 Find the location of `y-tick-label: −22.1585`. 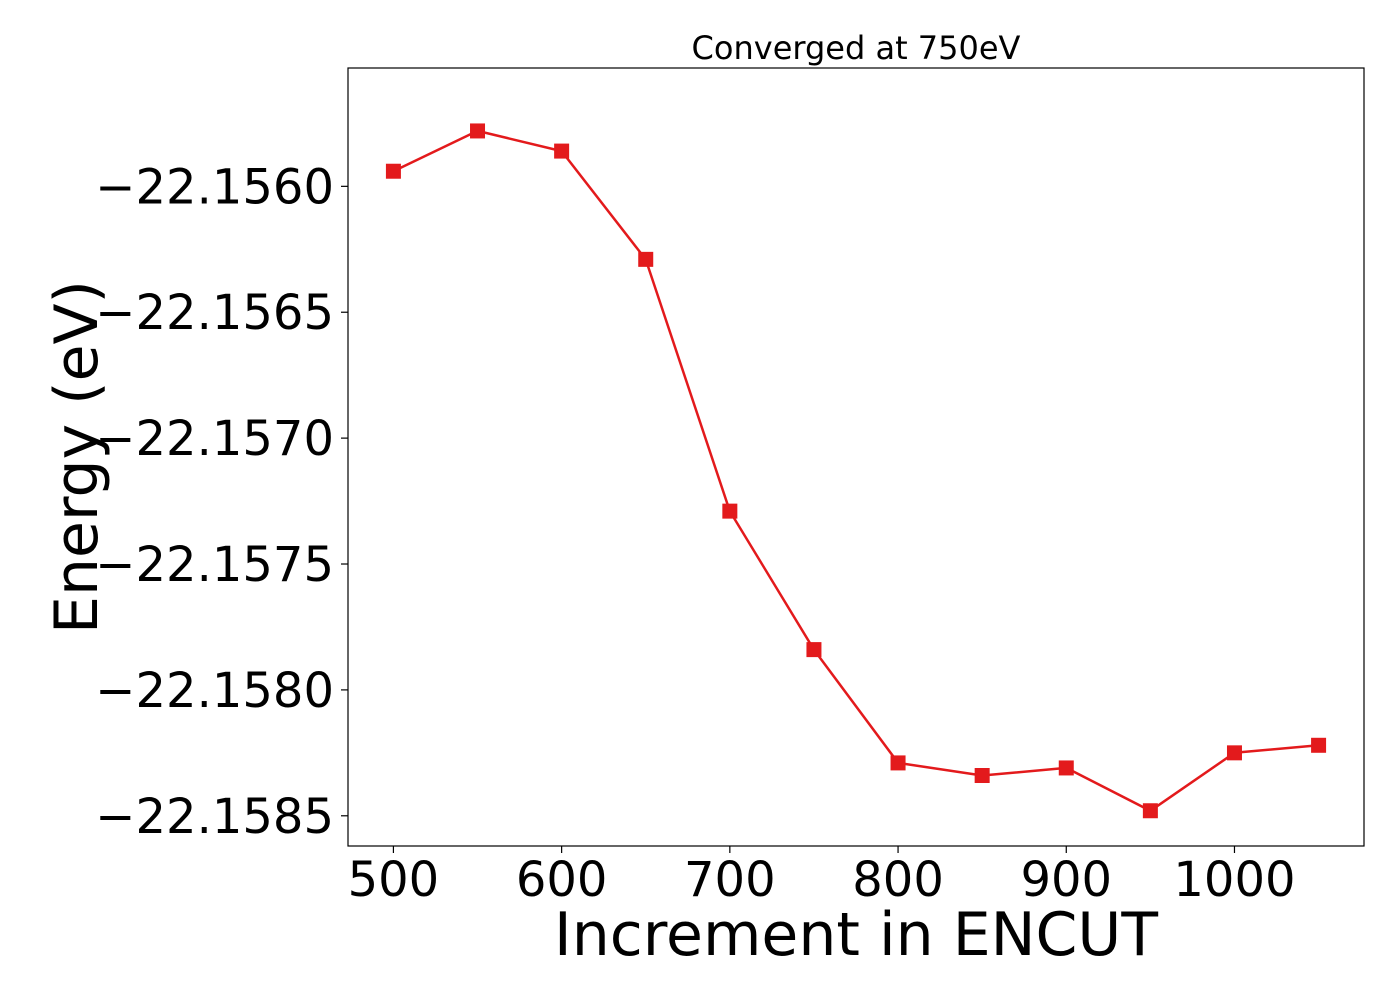

y-tick-label: −22.1585 is located at coordinates (214, 817).